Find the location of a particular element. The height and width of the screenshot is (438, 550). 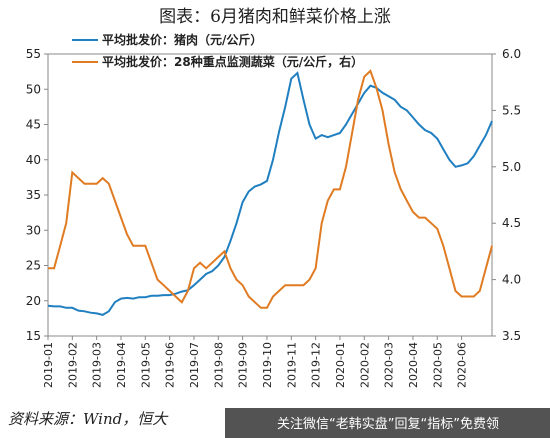

y2-tick-label: 3.5 is located at coordinates (511, 336).